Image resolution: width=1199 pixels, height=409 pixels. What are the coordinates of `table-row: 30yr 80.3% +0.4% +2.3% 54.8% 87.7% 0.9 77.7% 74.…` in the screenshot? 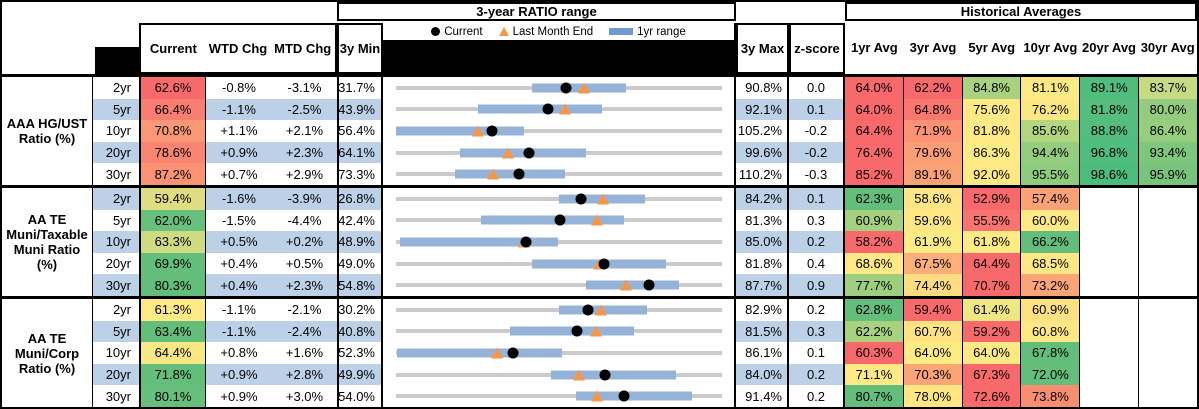 It's located at (645, 285).